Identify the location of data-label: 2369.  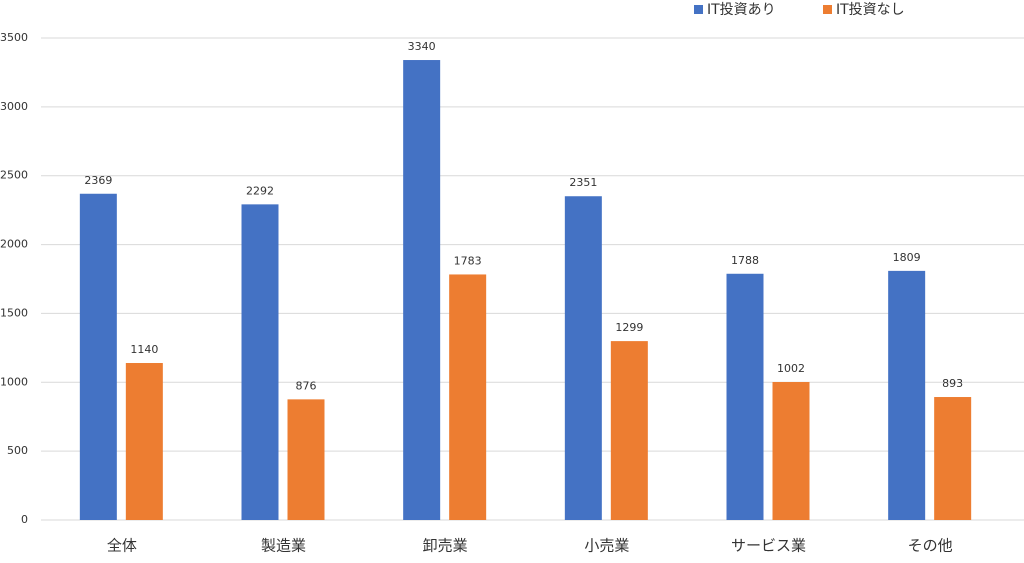
(98, 180).